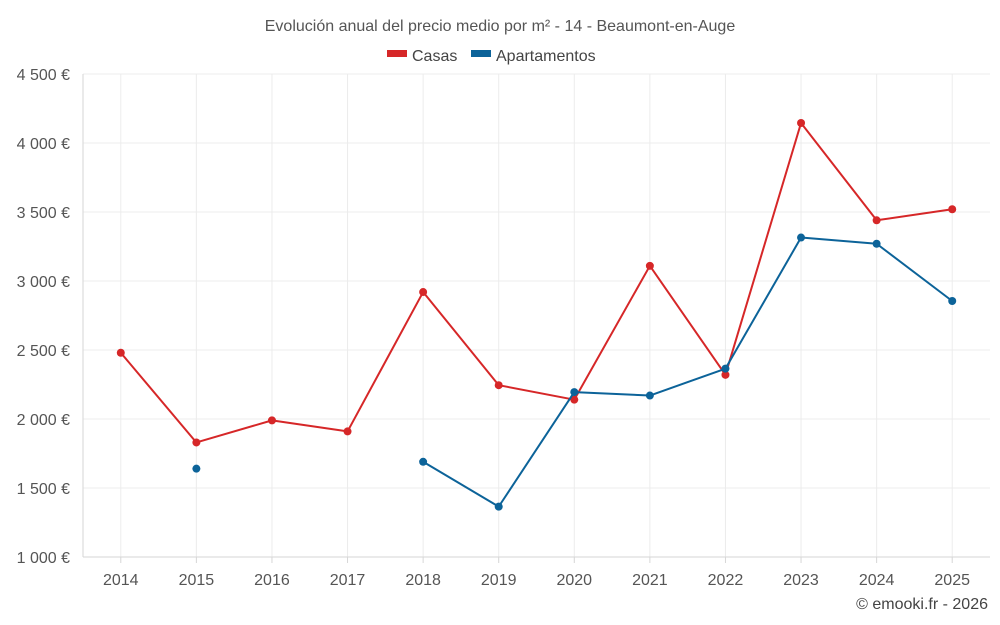  Describe the element at coordinates (801, 237) in the screenshot. I see `data-point-apartamentos-2023` at that location.